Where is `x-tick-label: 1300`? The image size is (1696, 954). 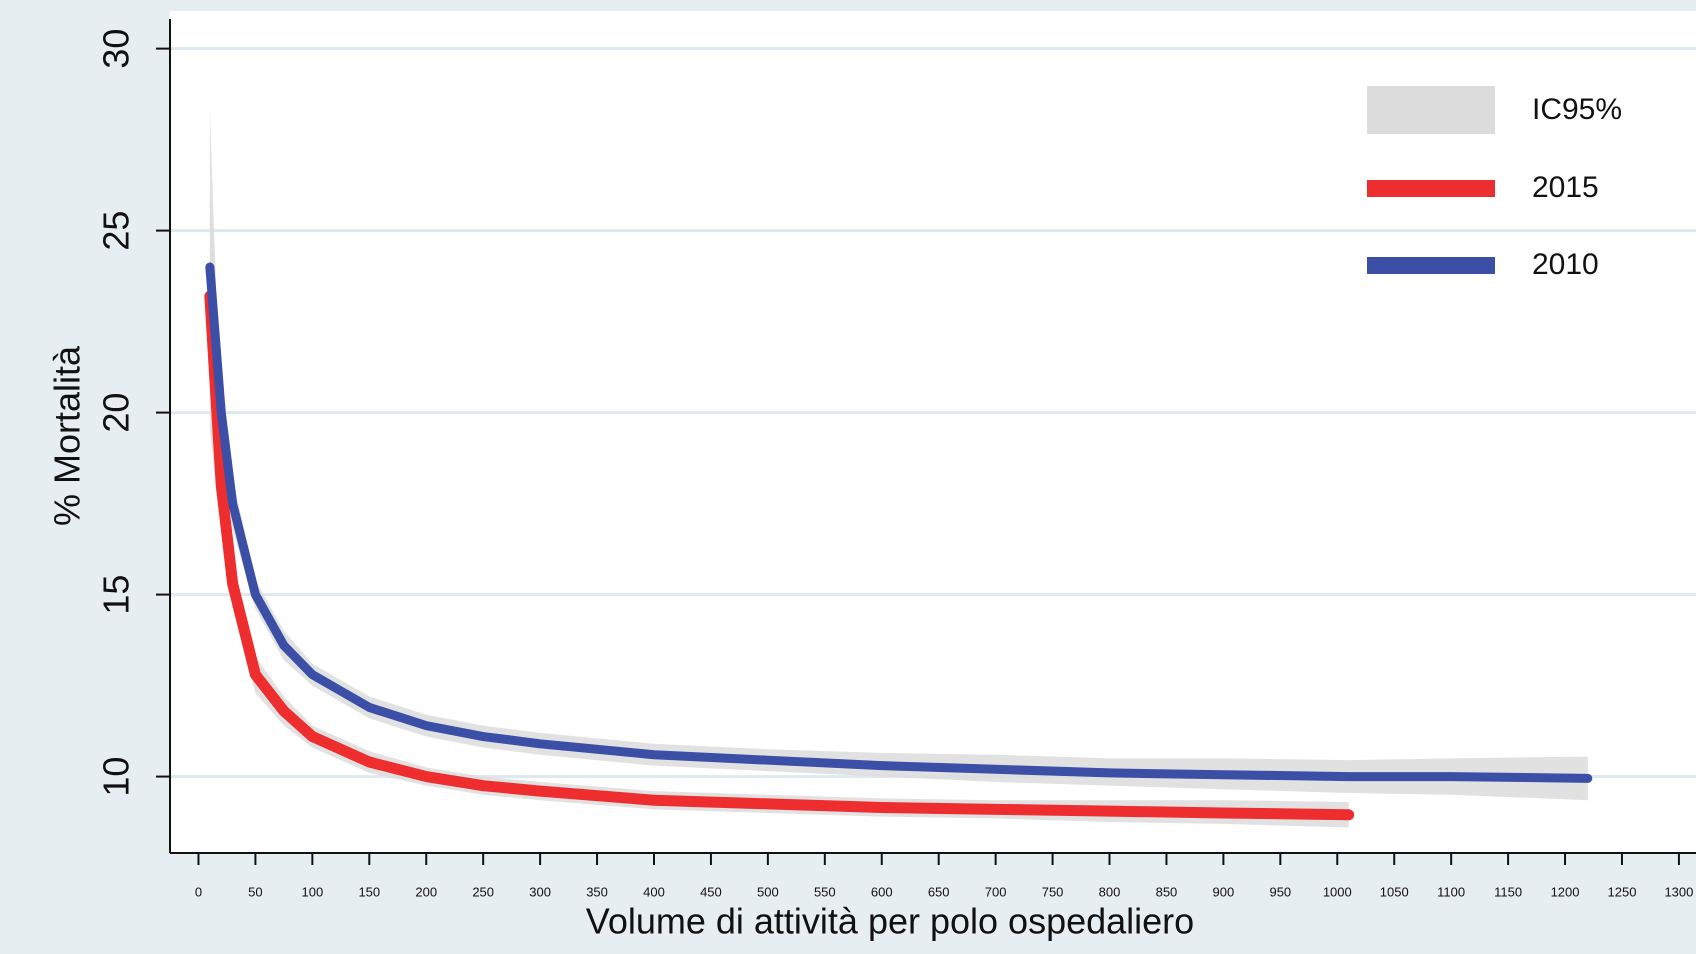
x-tick-label: 1300 is located at coordinates (1678, 891).